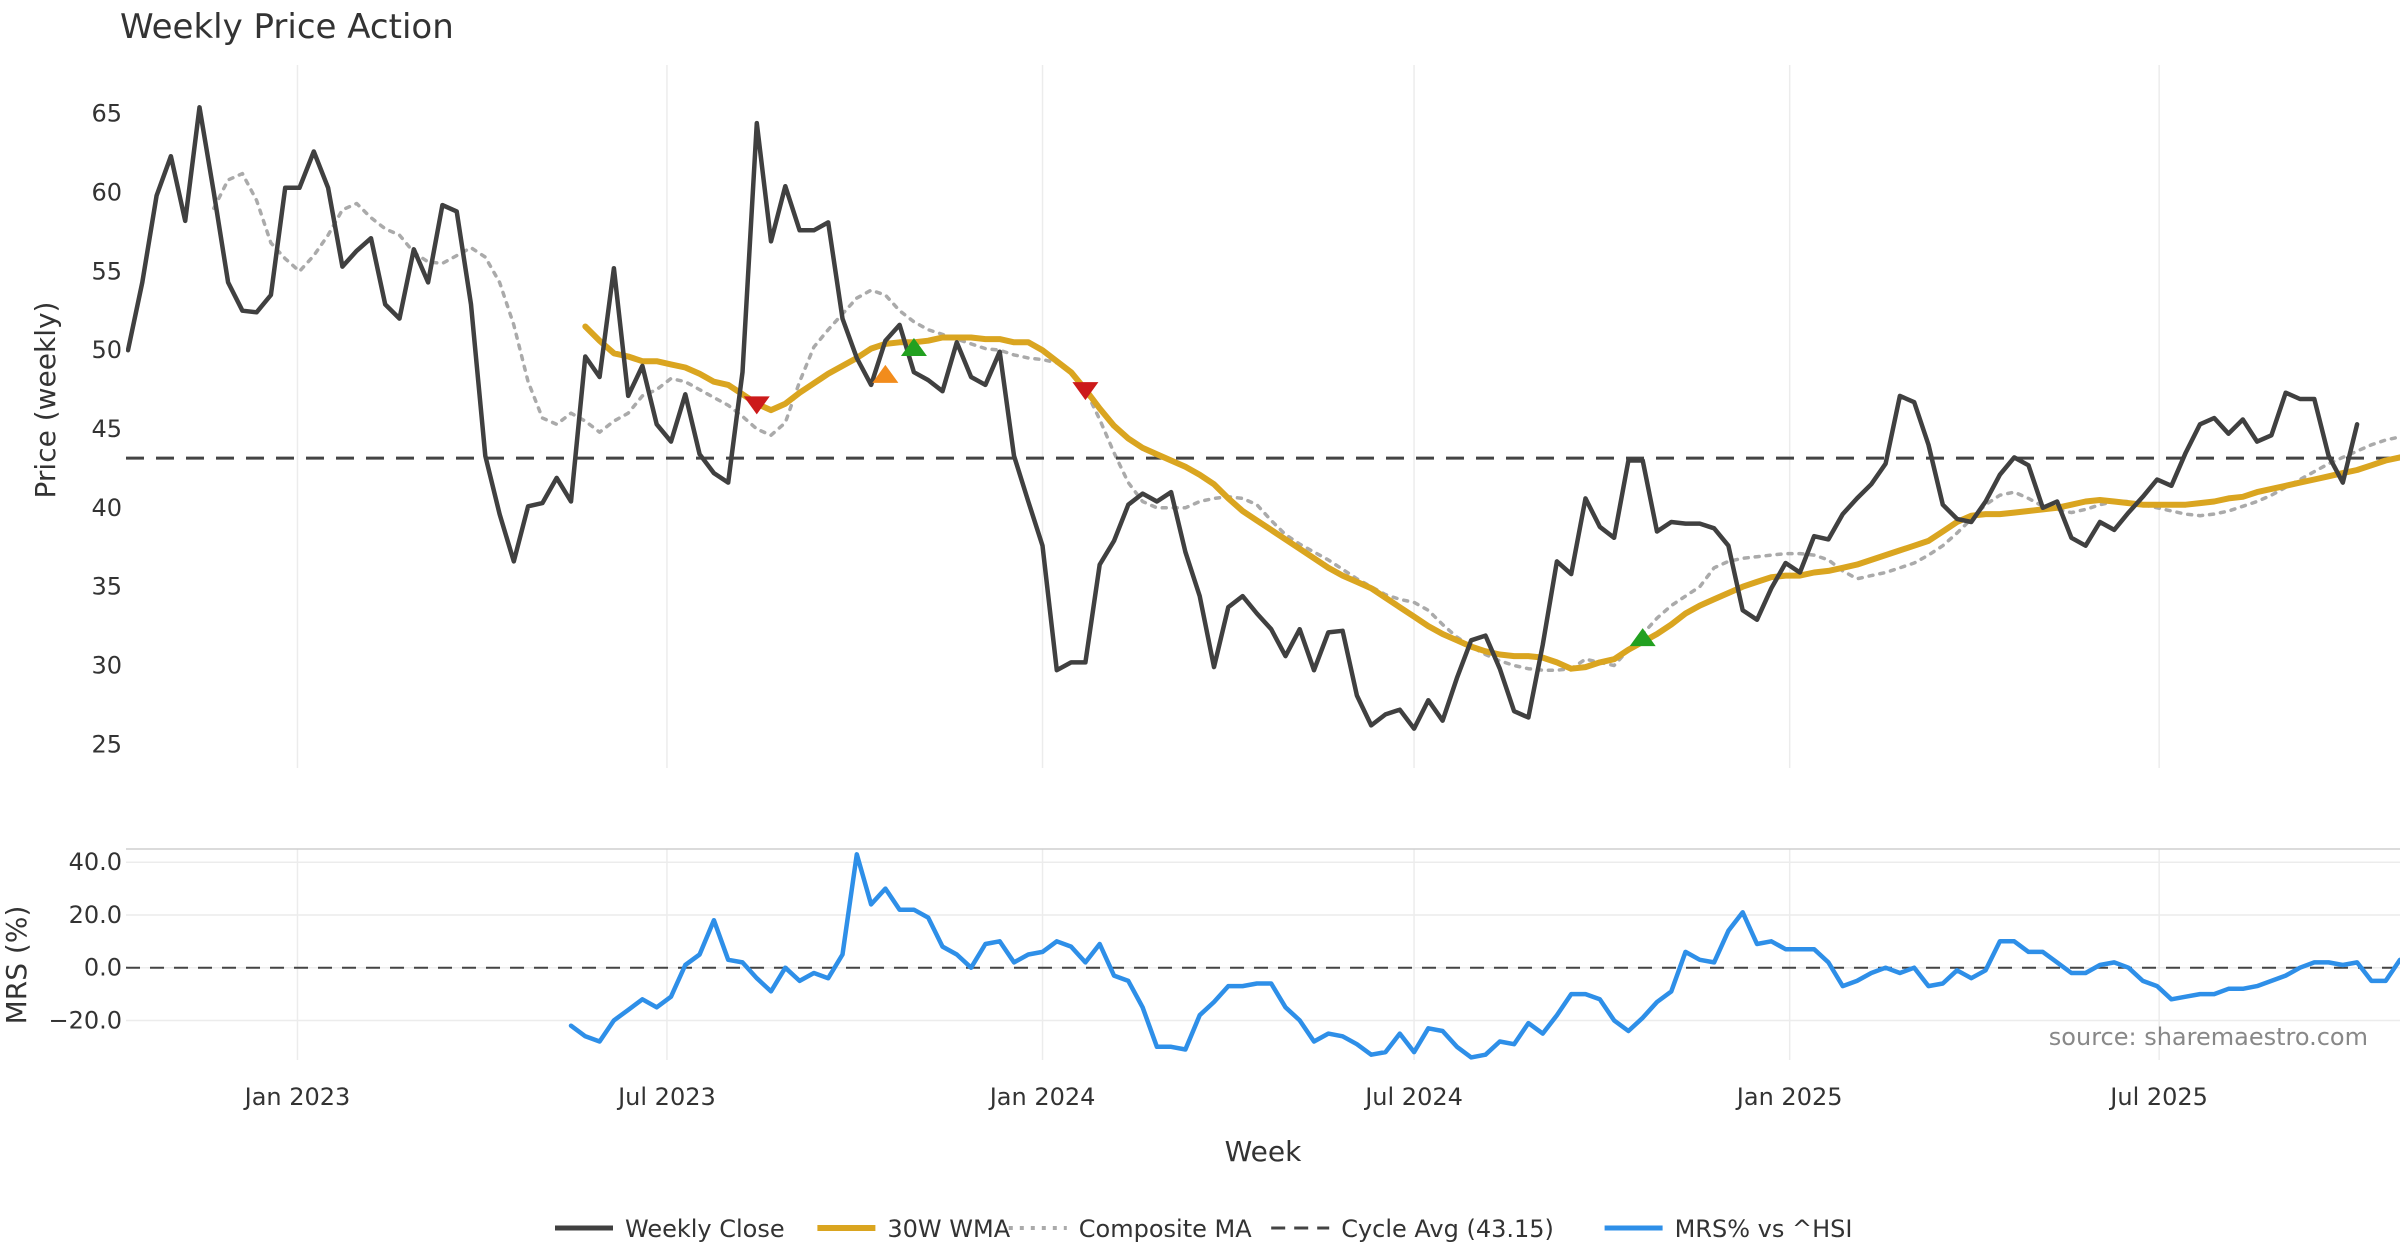 The image size is (2400, 1260). What do you see at coordinates (106, 114) in the screenshot?
I see `price-y-tick-label: 65` at bounding box center [106, 114].